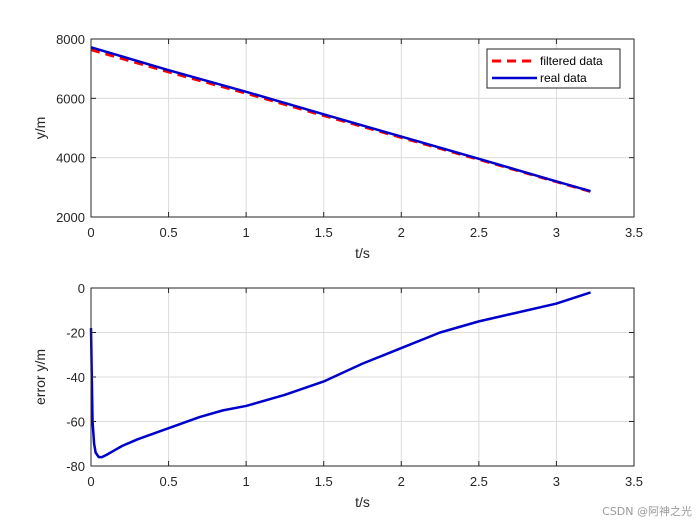 This screenshot has height=525, width=700. What do you see at coordinates (75, 377) in the screenshot?
I see `y-tick-label: -40` at bounding box center [75, 377].